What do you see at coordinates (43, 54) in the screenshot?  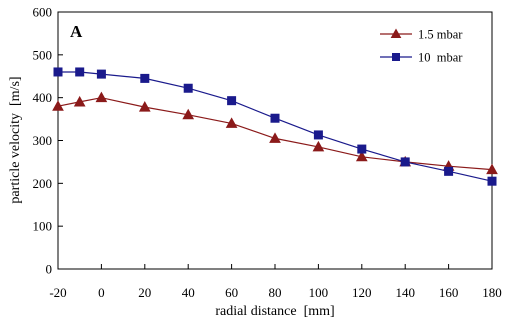 I see `y-tick-label: 500` at bounding box center [43, 54].